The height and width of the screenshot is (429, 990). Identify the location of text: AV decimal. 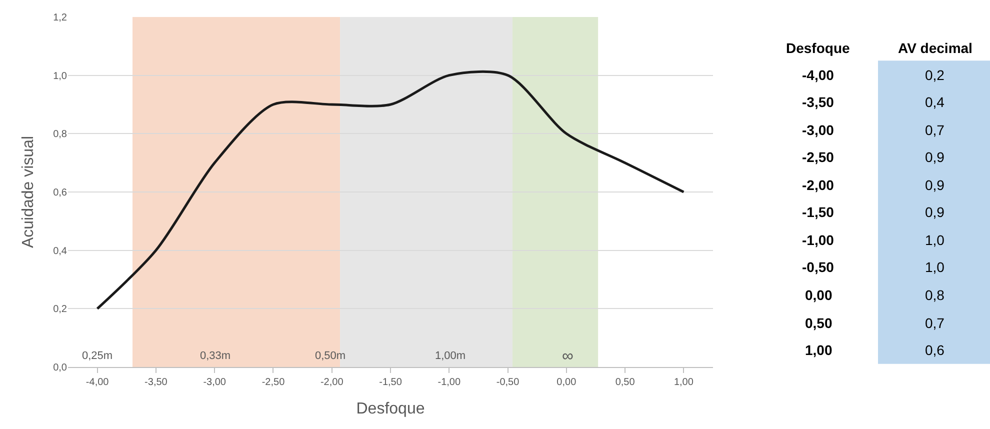
(935, 48).